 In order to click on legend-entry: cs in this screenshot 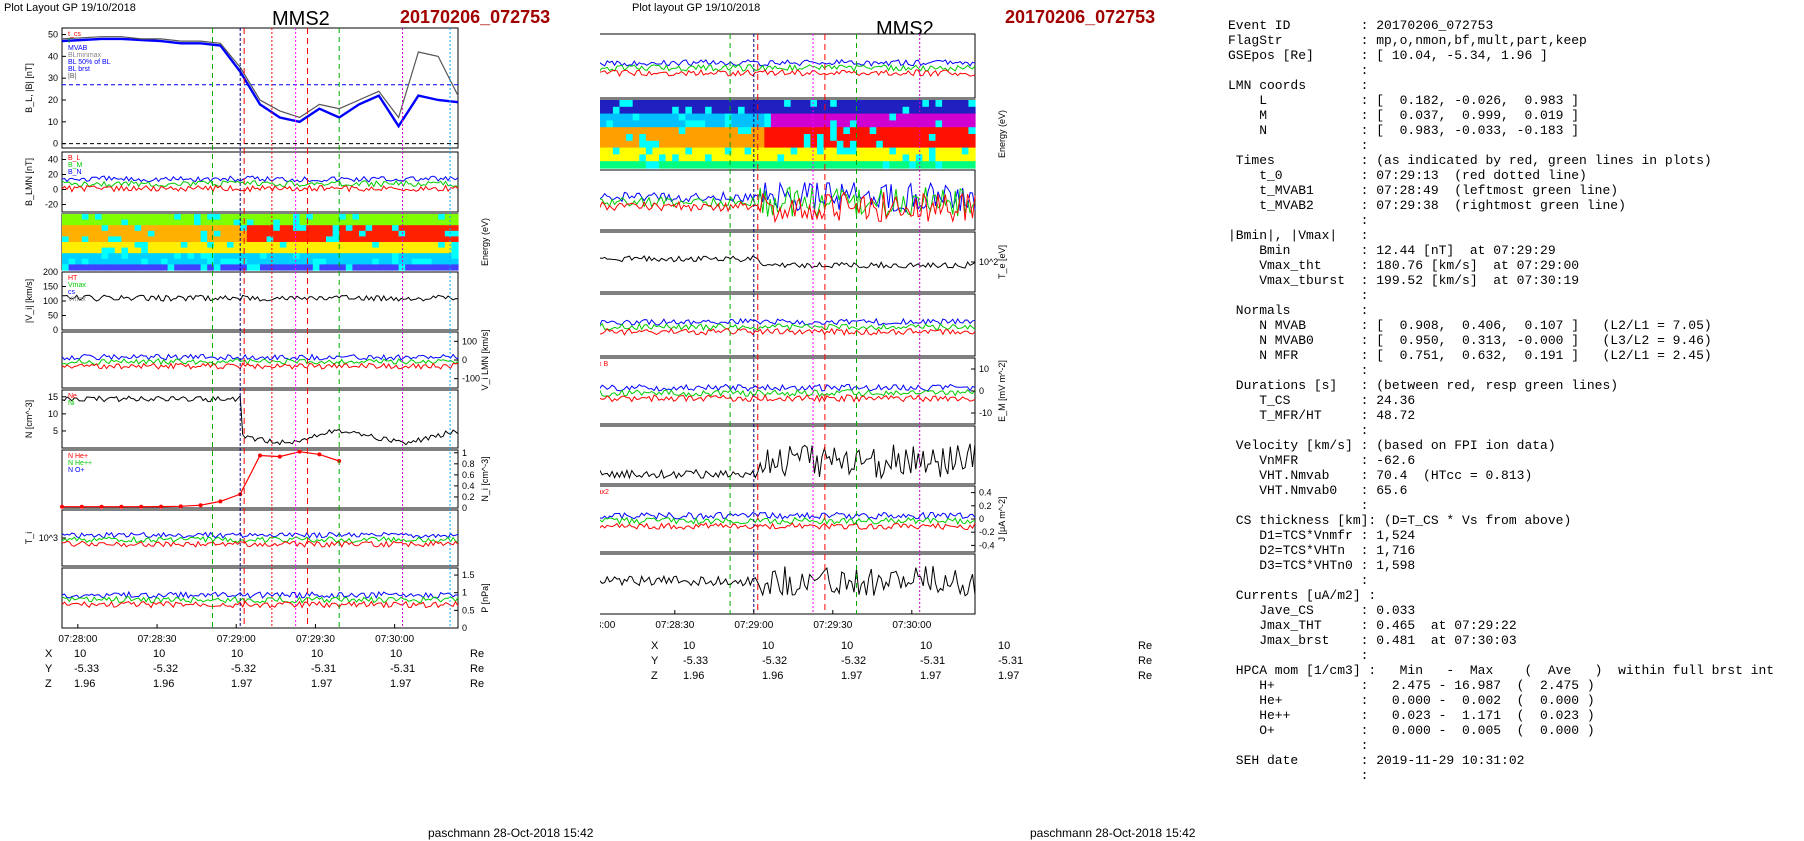, I will do `click(72, 292)`.